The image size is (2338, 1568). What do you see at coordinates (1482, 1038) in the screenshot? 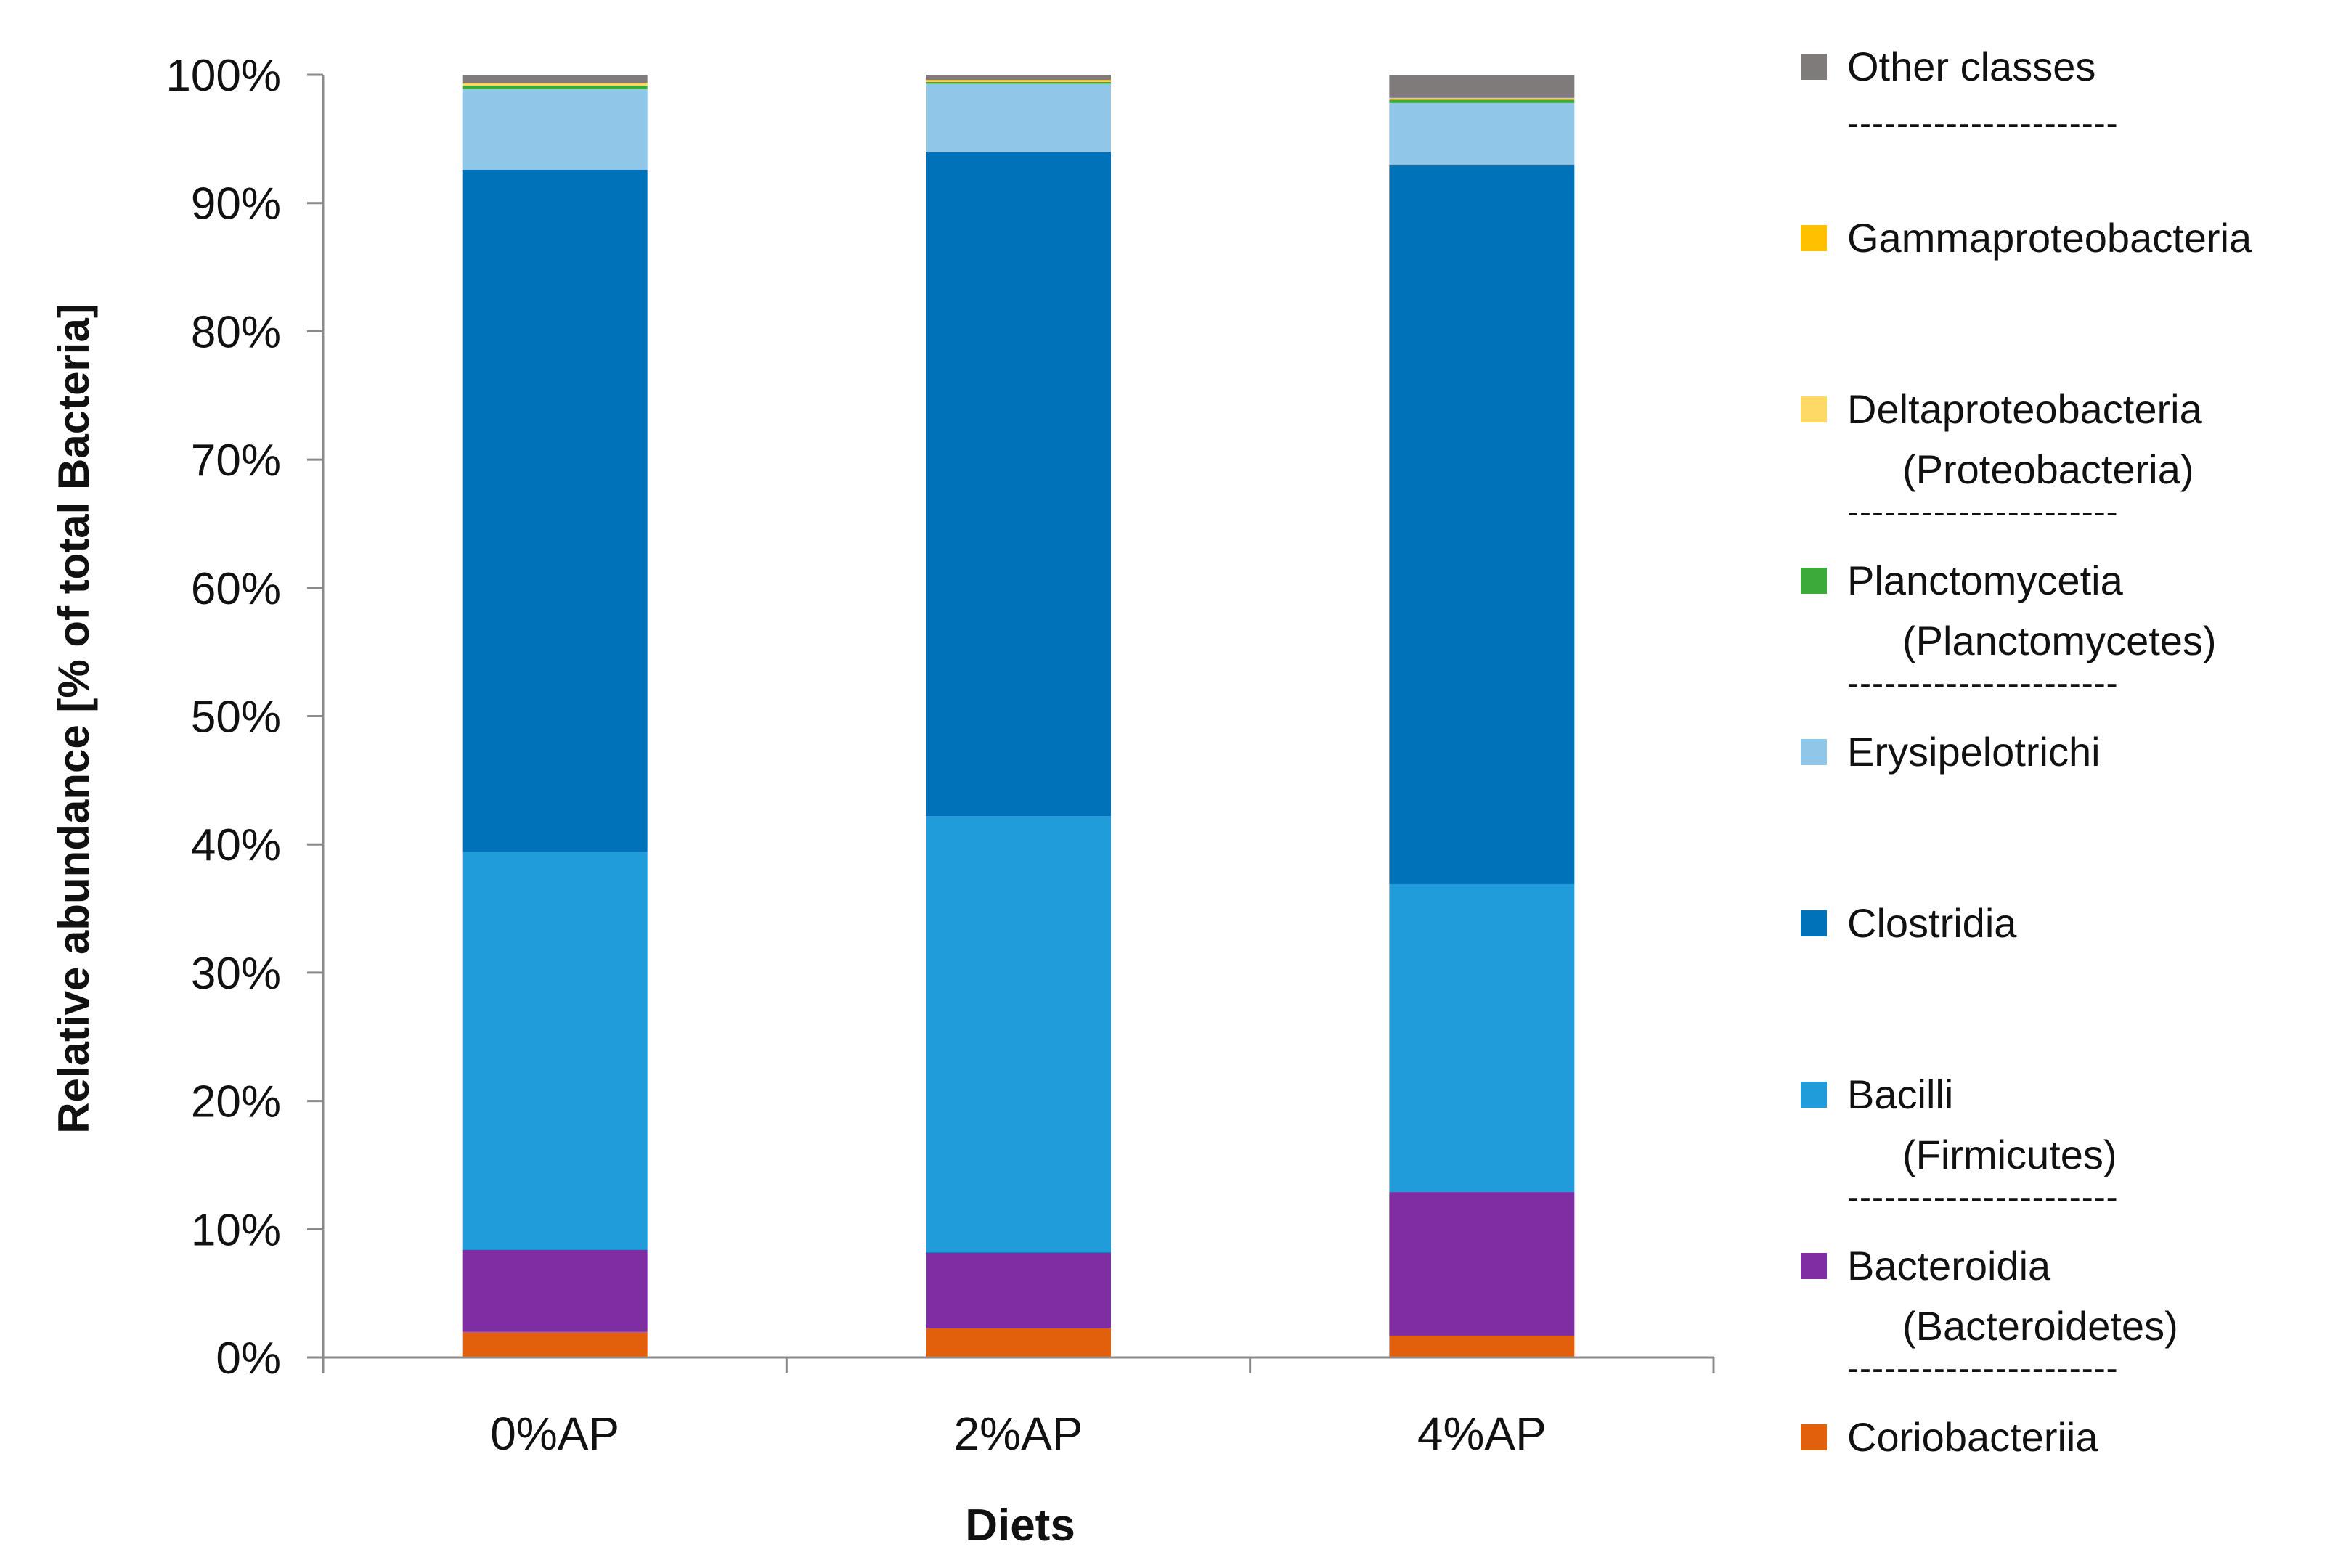
I see `bar-segment-bacilli-4ap` at bounding box center [1482, 1038].